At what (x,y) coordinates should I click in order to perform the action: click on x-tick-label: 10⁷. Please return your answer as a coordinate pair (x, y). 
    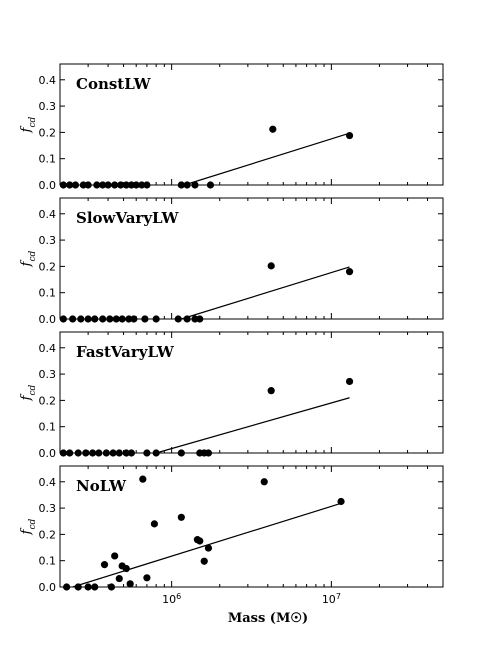
    Looking at the image, I should click on (331, 599).